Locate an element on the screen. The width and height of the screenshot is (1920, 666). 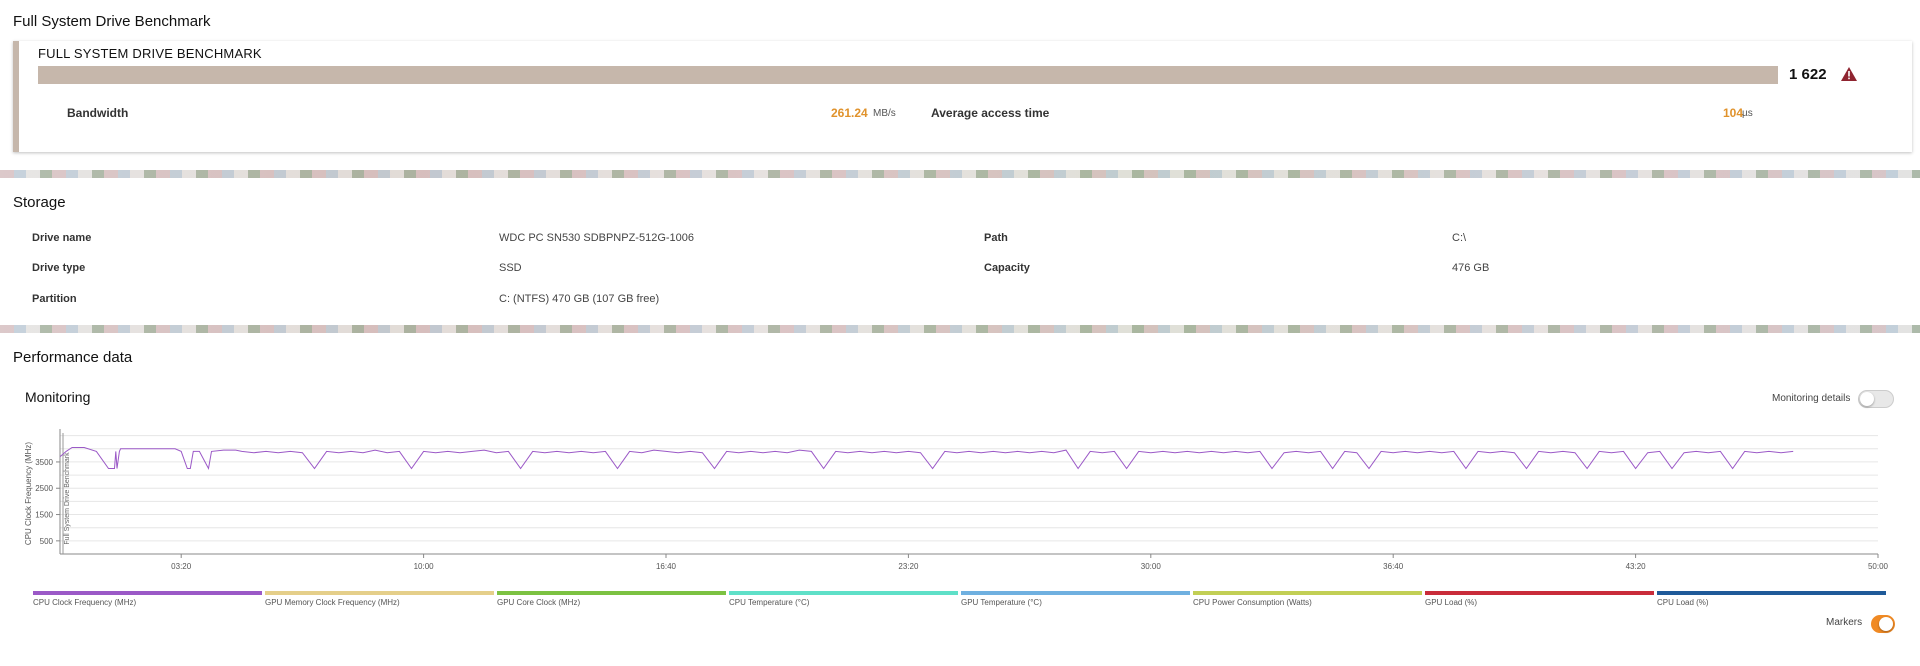
y-tick-label: 3500 is located at coordinates (44, 462).